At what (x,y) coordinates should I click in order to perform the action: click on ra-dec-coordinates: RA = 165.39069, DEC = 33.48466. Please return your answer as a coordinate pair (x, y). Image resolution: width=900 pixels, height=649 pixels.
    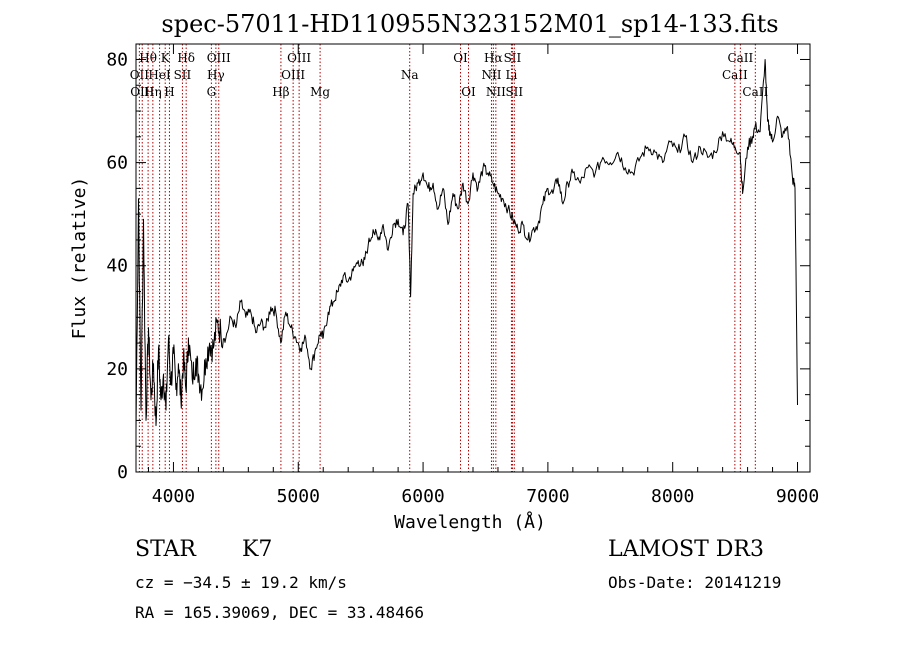
    Looking at the image, I should click on (279, 612).